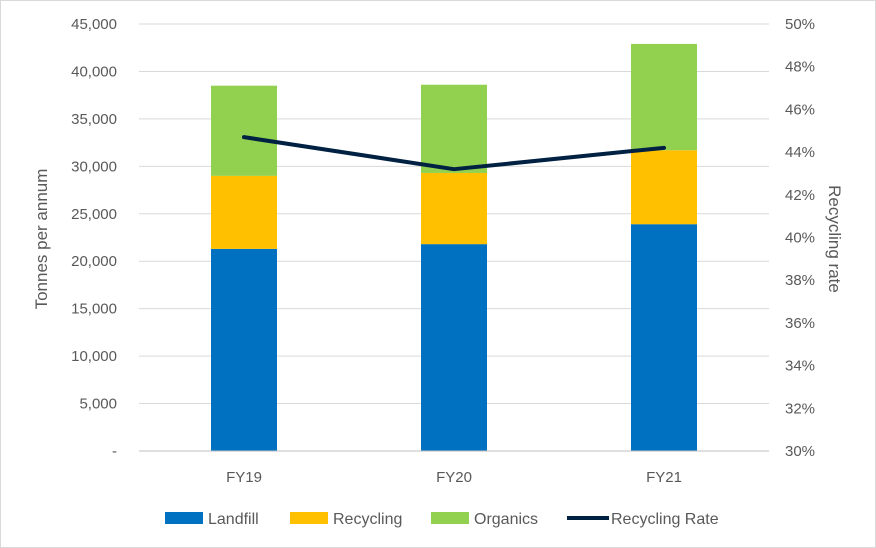 The height and width of the screenshot is (548, 876). Describe the element at coordinates (41, 239) in the screenshot. I see `y-axis-title: Tonnes per annum` at that location.